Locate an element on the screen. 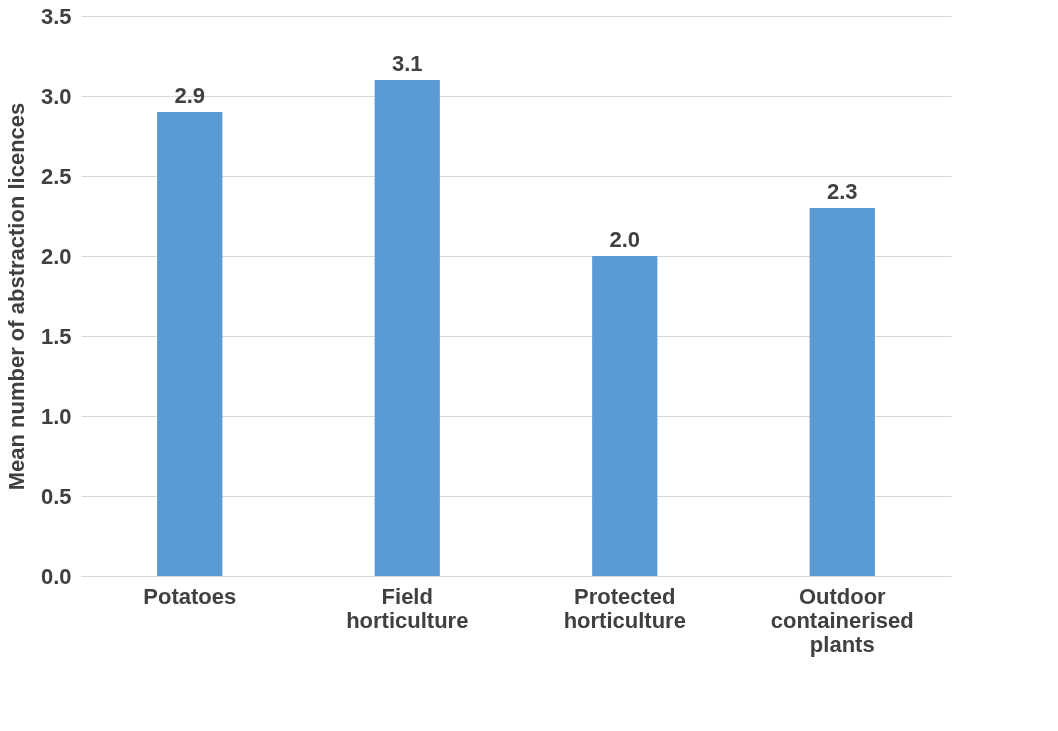  y-axis-title: Mean number of abstraction licences is located at coordinates (16, 296).